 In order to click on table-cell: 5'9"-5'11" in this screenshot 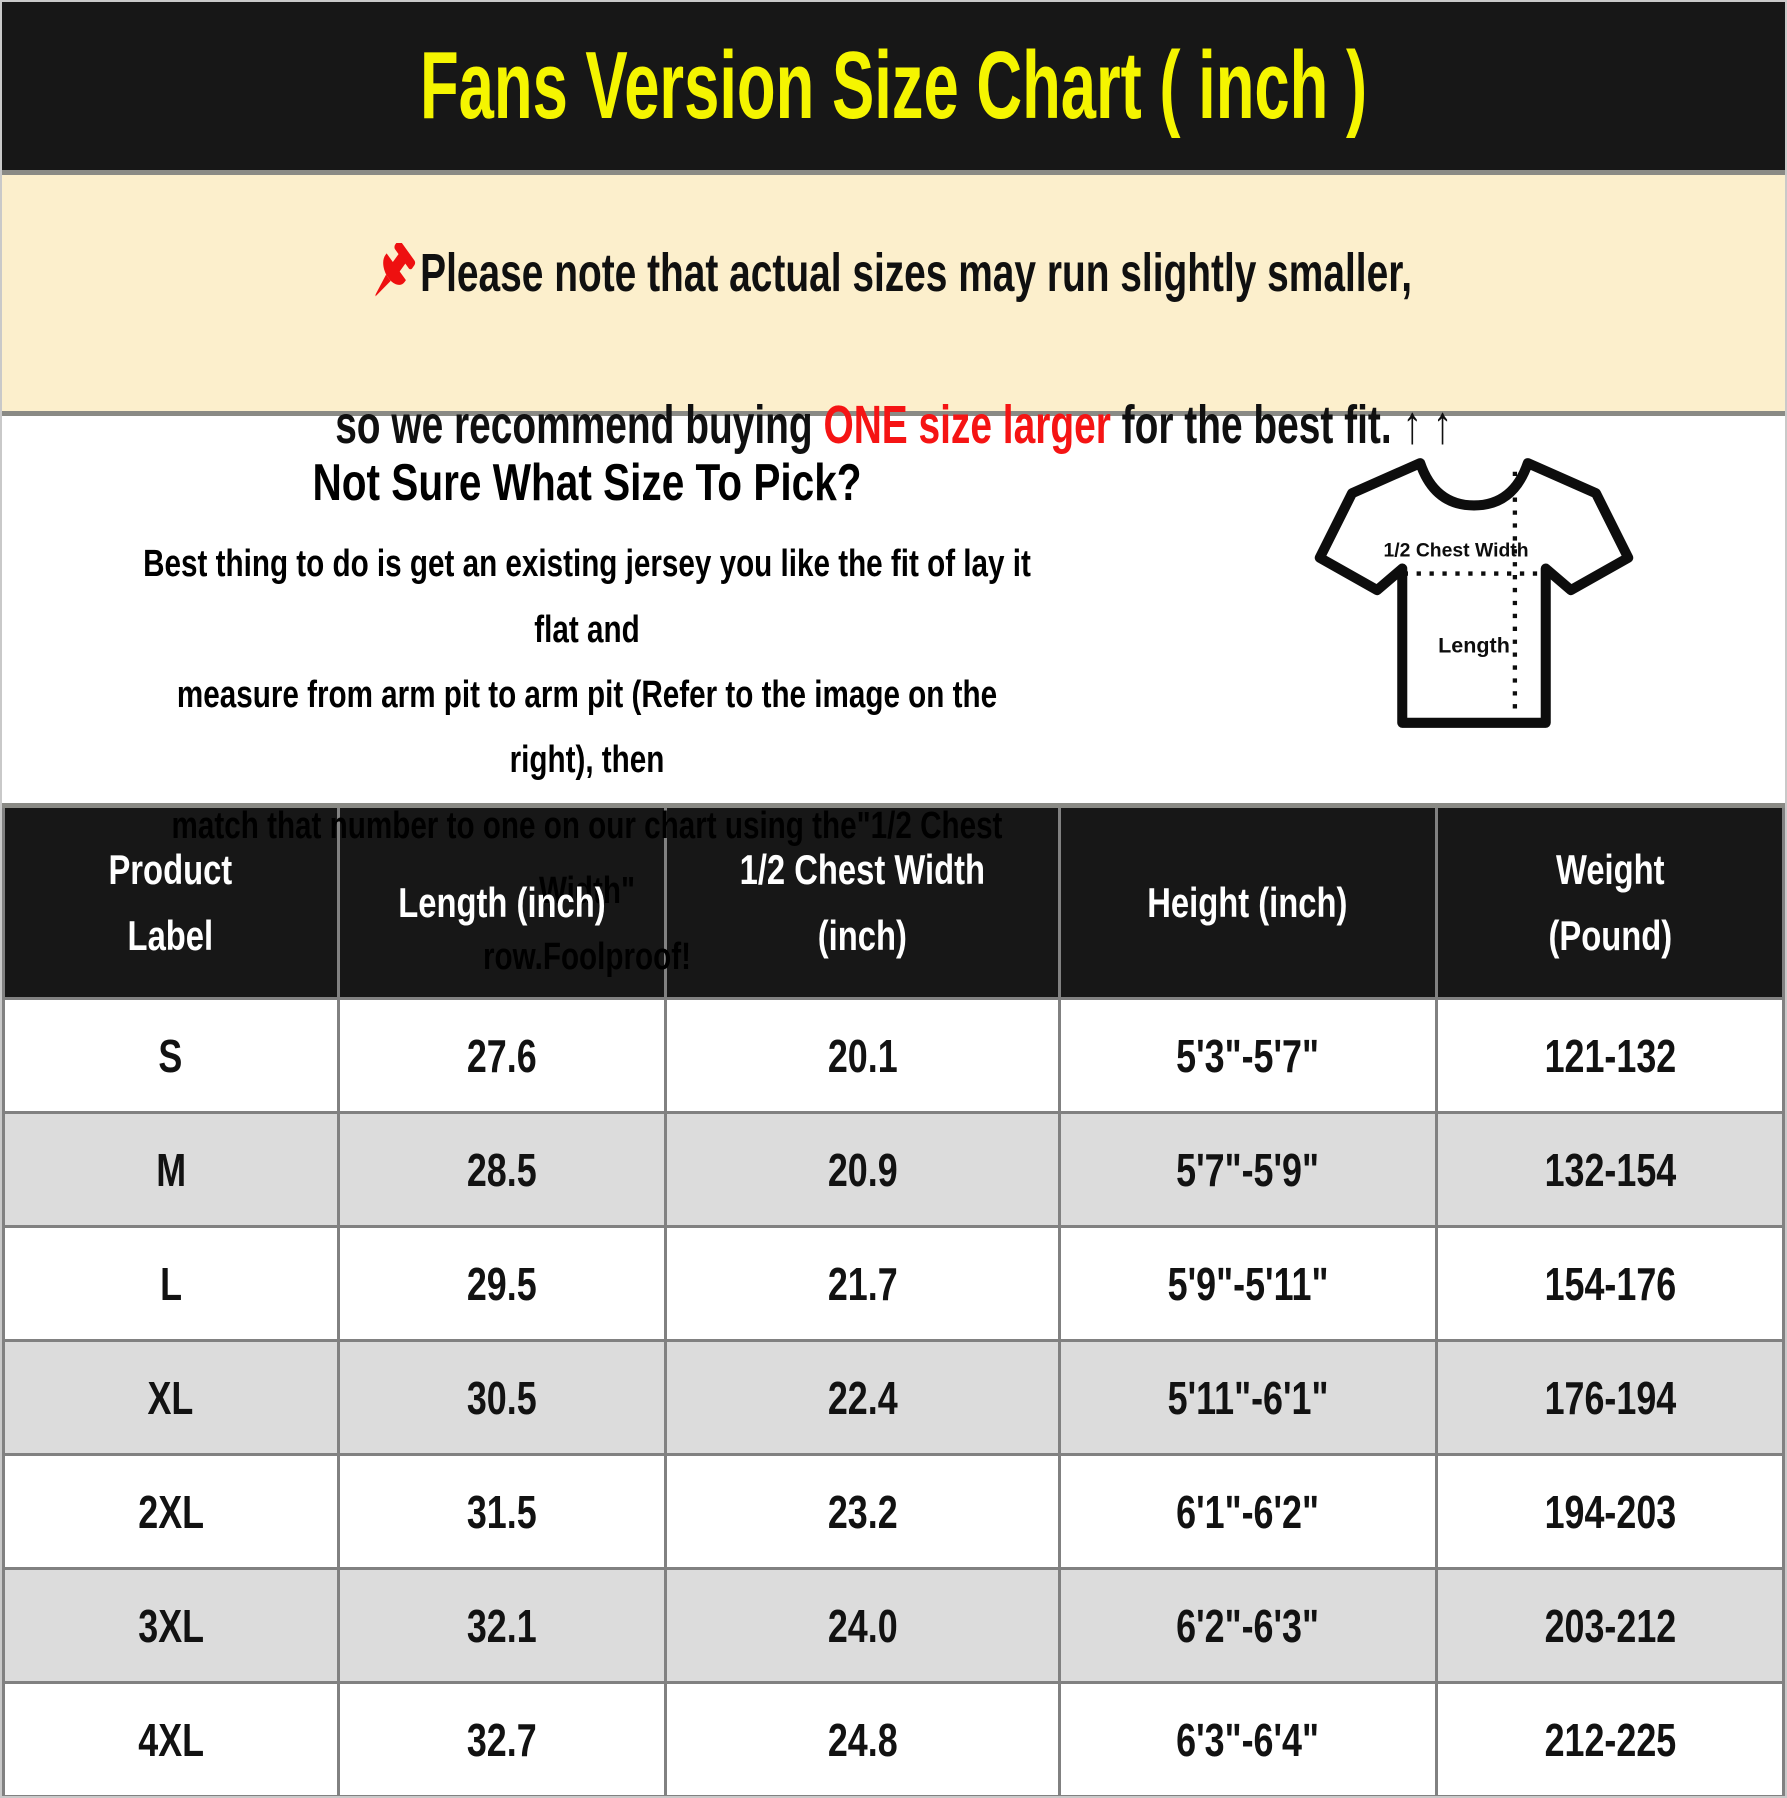, I will do `click(1247, 1283)`.